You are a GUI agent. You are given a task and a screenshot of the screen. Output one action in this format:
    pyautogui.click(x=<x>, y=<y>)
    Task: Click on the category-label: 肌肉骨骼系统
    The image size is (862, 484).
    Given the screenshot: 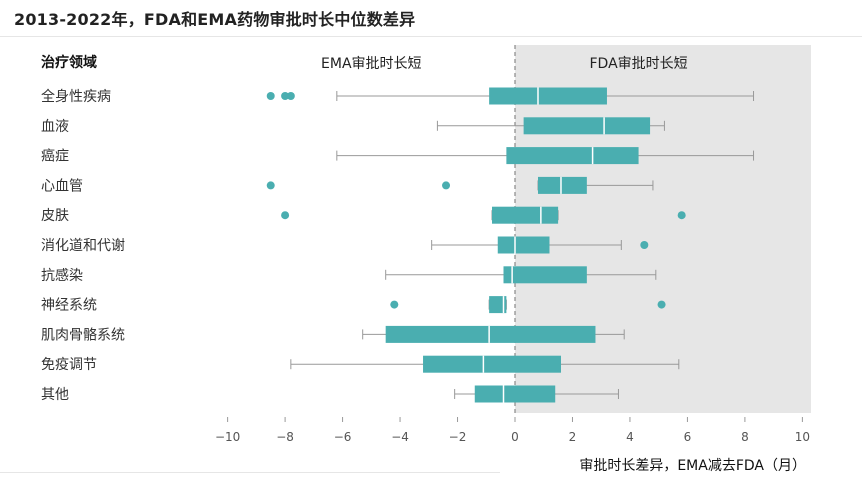 What is the action you would take?
    pyautogui.click(x=83, y=335)
    